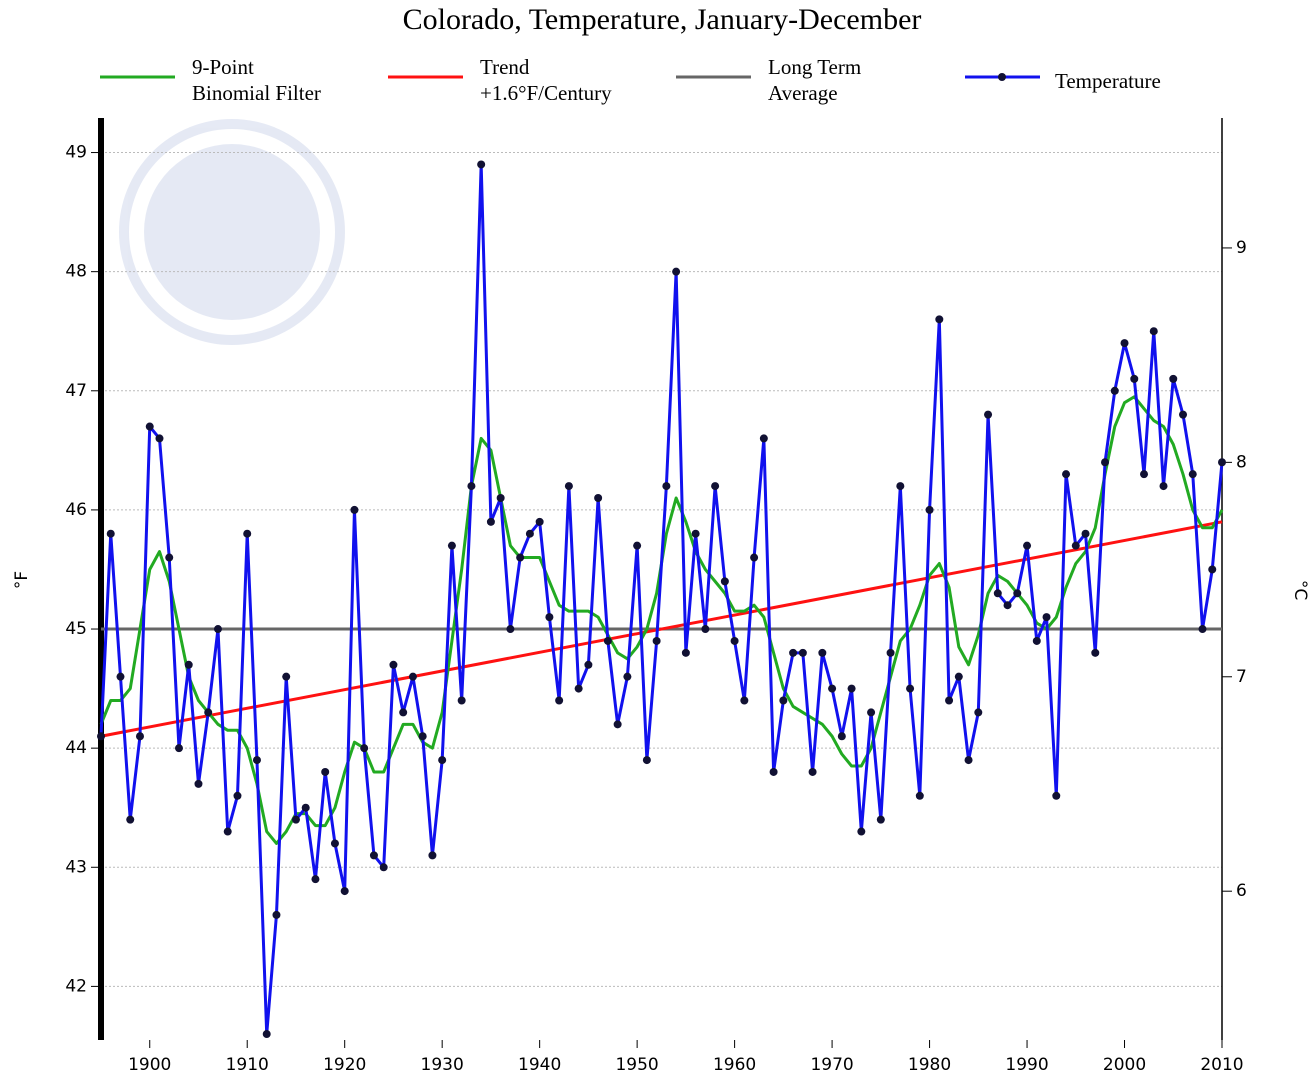 Image resolution: width=1315 pixels, height=1078 pixels. What do you see at coordinates (256, 93) in the screenshot?
I see `legend-label: Binomial Filter` at bounding box center [256, 93].